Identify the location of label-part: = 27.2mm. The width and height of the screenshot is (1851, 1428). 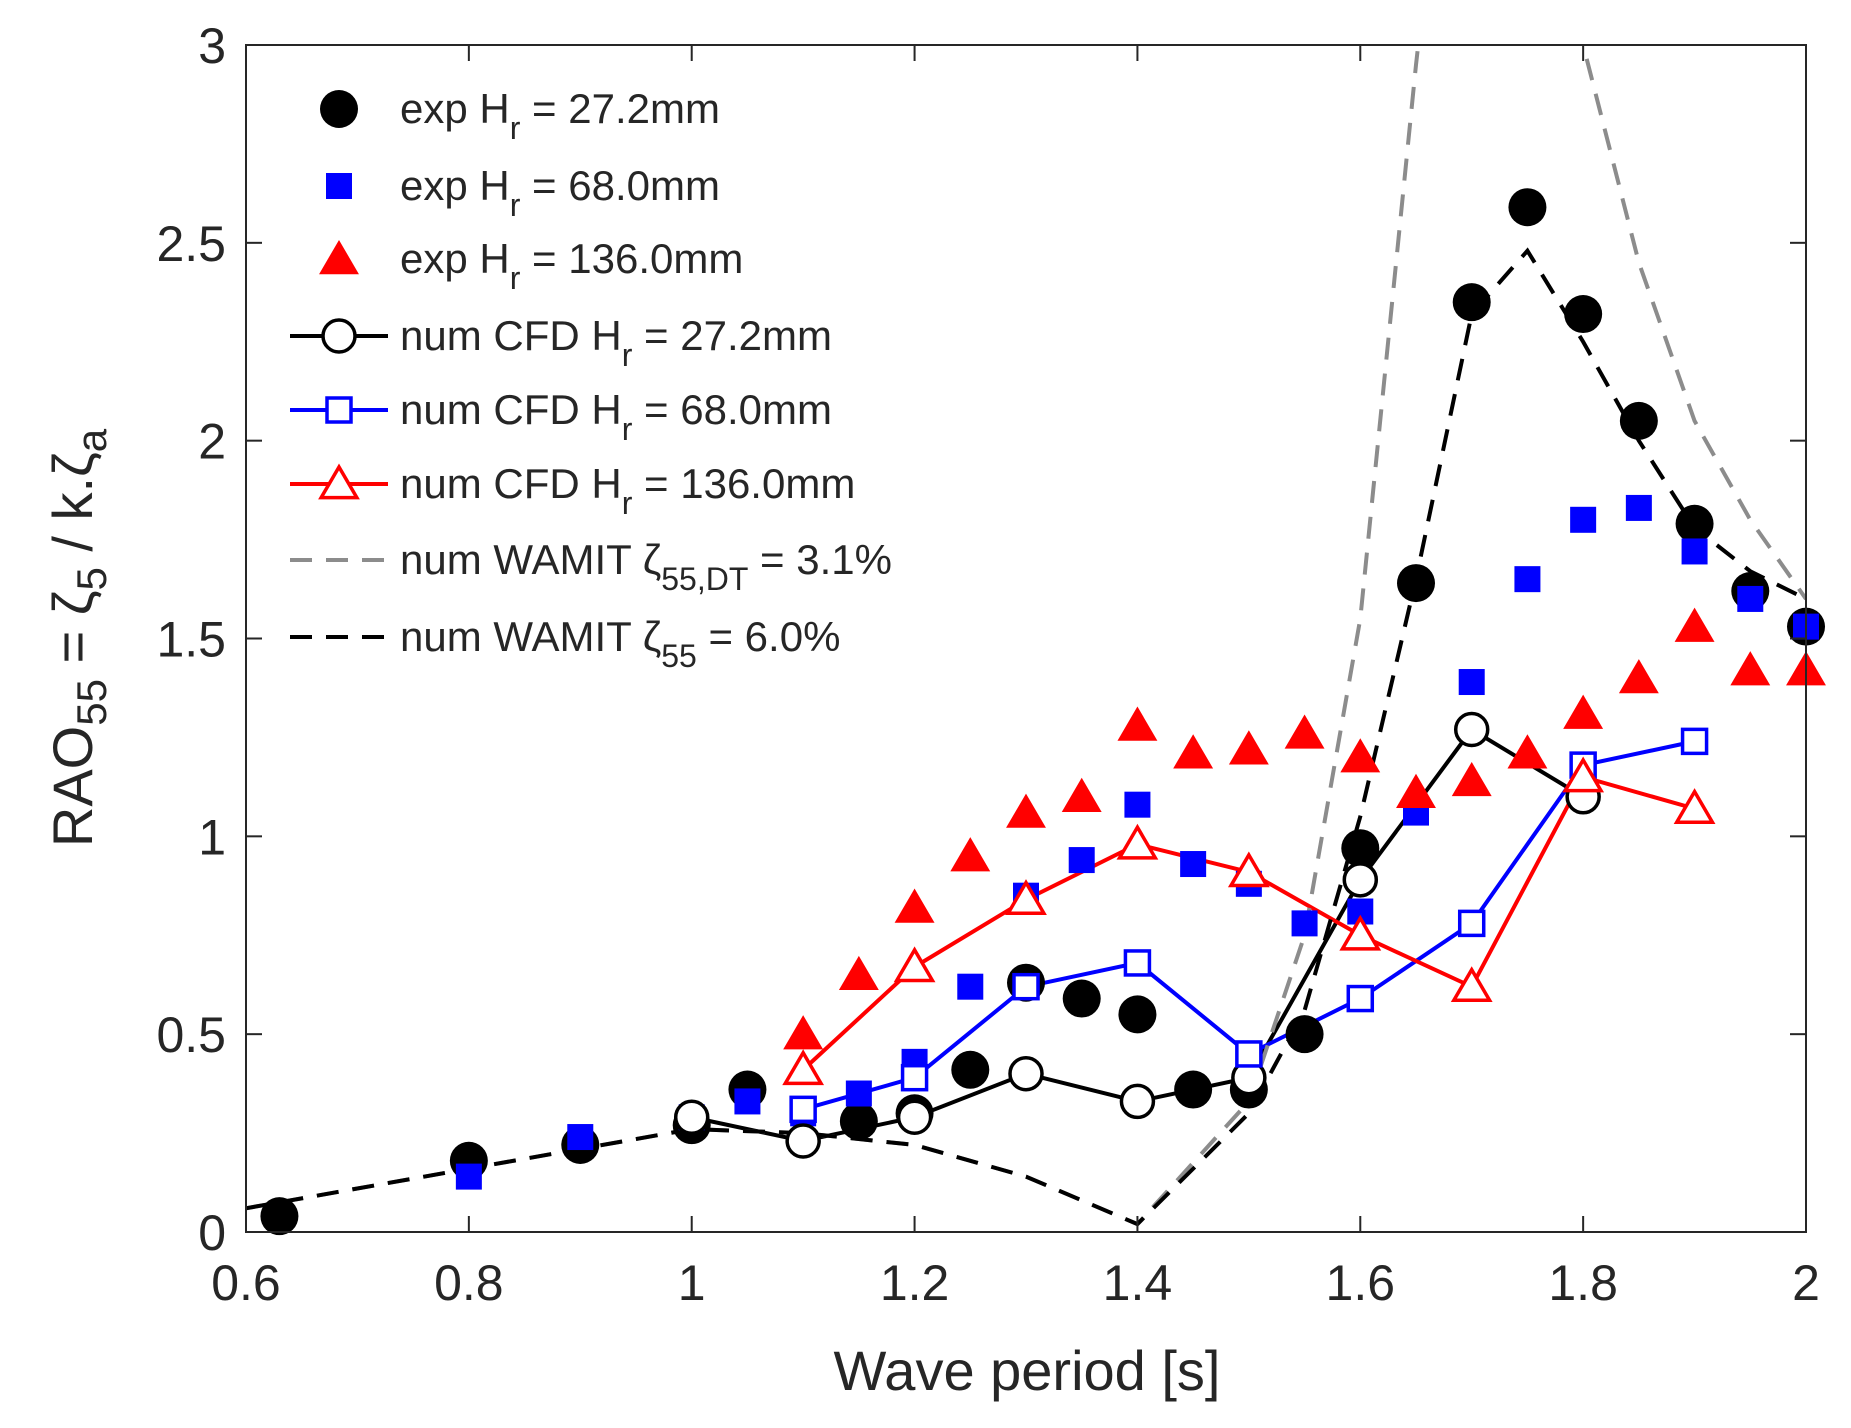
(620, 108).